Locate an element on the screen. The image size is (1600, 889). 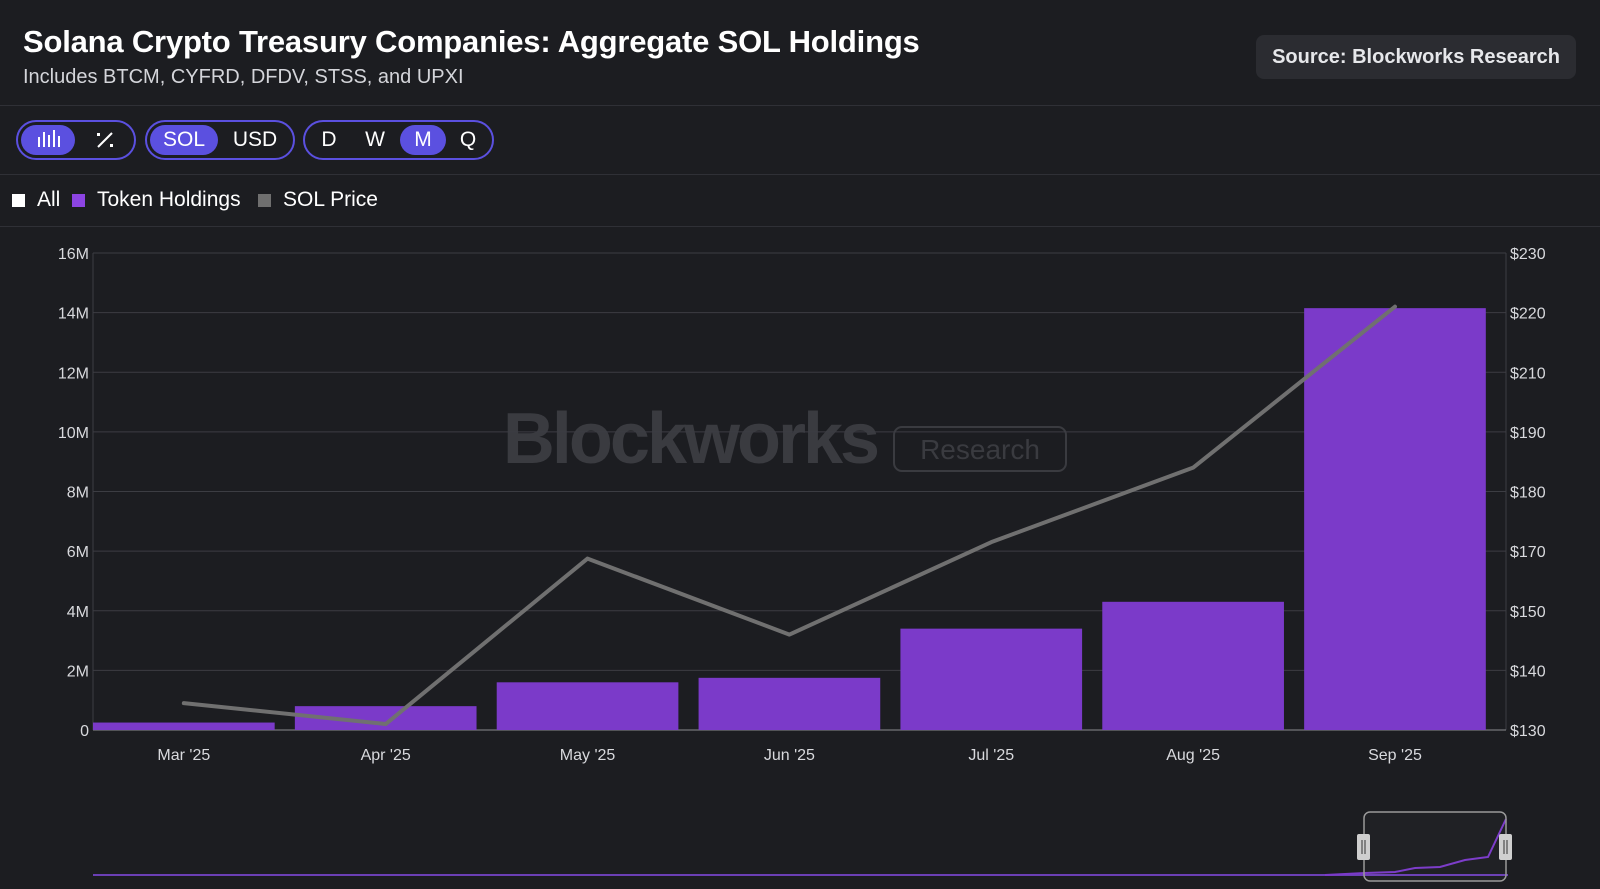
period-day-button: D is located at coordinates (329, 139).